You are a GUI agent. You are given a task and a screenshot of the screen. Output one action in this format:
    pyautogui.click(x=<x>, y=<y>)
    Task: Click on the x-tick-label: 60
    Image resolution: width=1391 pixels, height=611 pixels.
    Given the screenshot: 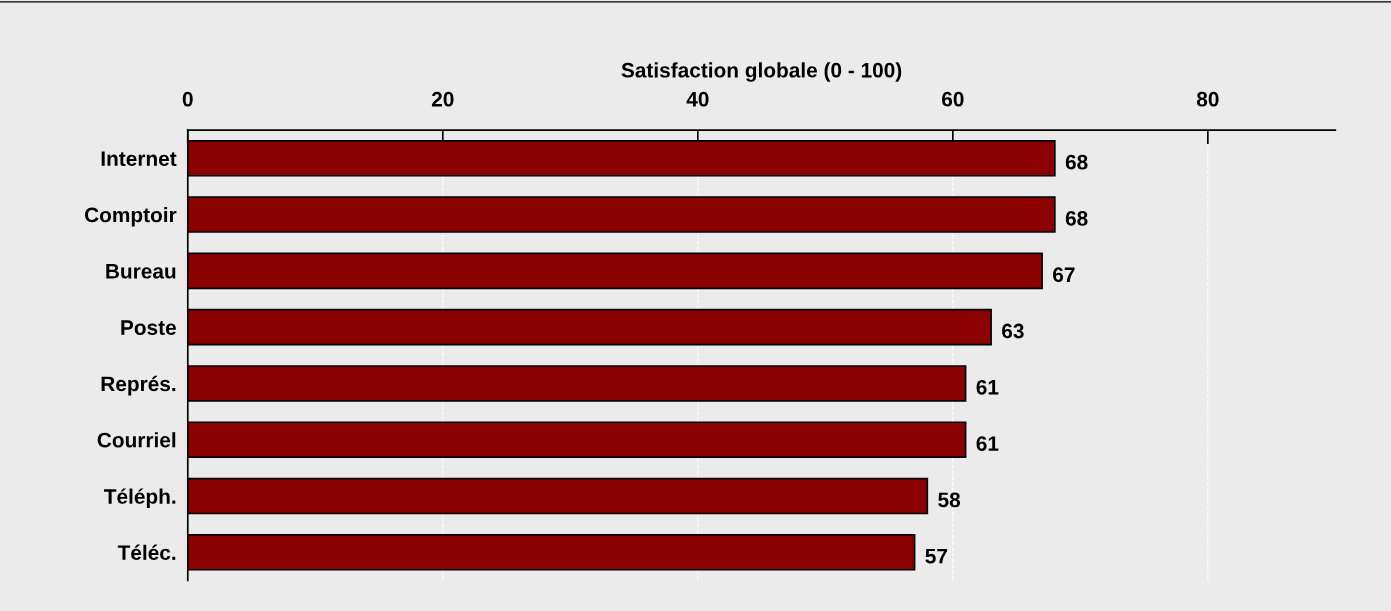 What is the action you would take?
    pyautogui.click(x=953, y=99)
    